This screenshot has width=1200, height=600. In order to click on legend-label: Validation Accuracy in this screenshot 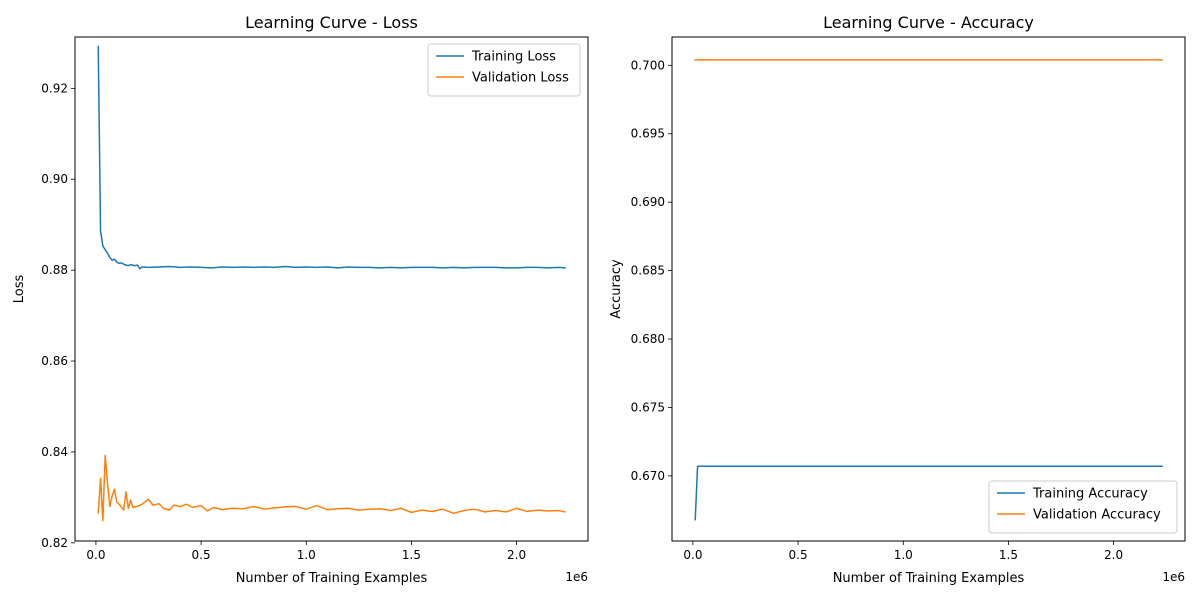, I will do `click(1097, 515)`.